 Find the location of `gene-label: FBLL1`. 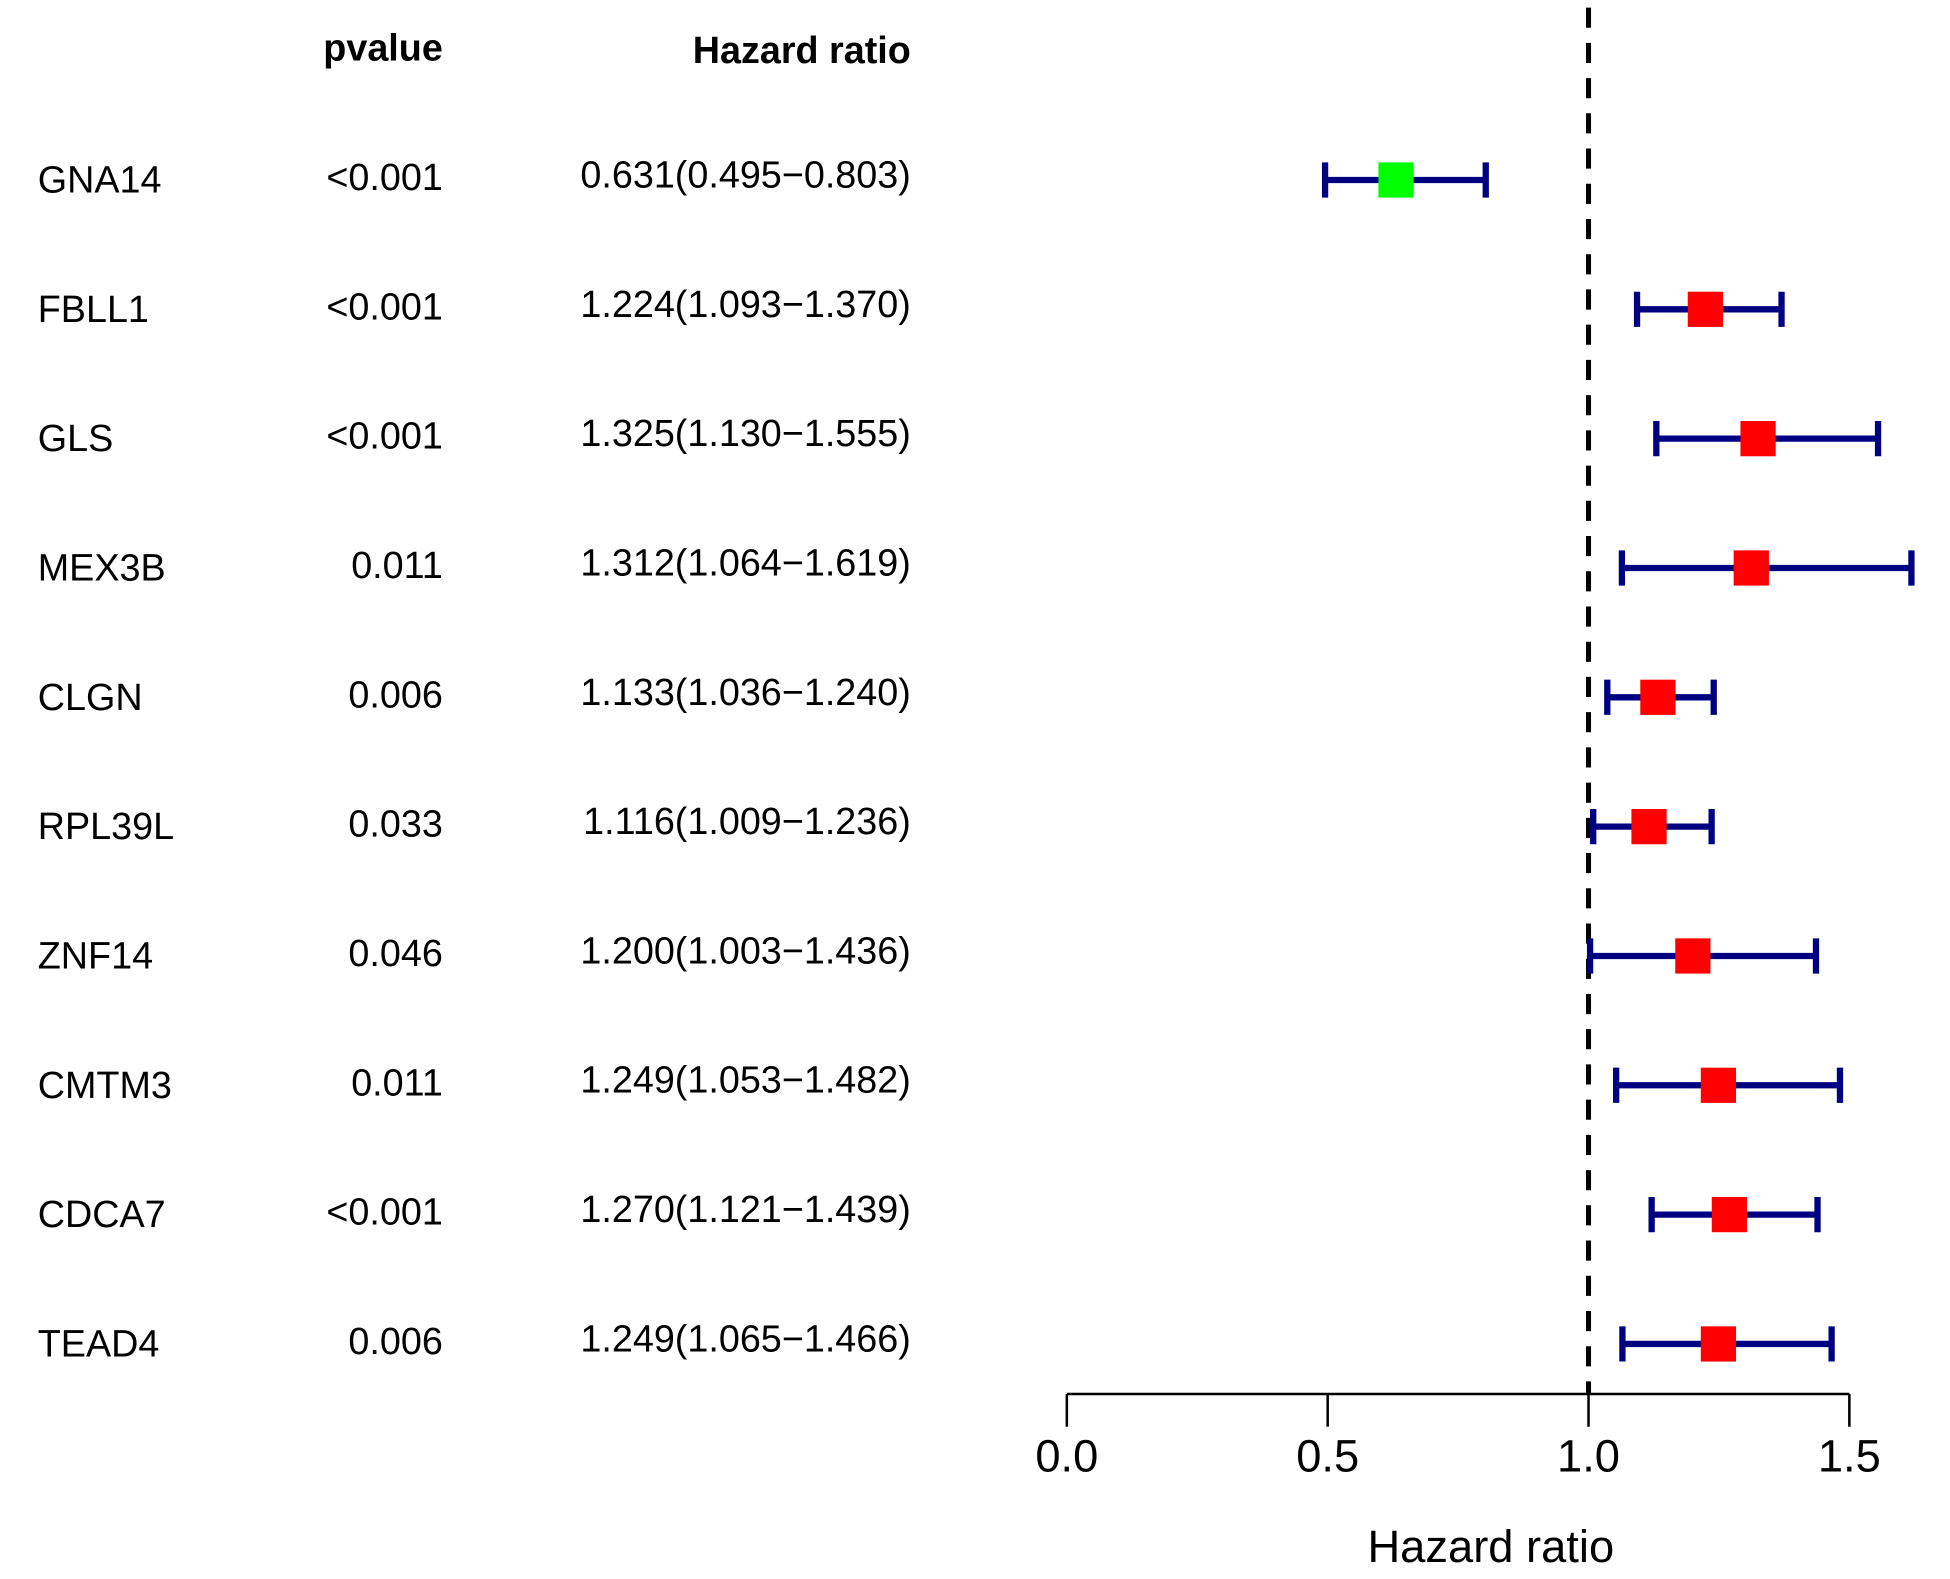

gene-label: FBLL1 is located at coordinates (93, 309).